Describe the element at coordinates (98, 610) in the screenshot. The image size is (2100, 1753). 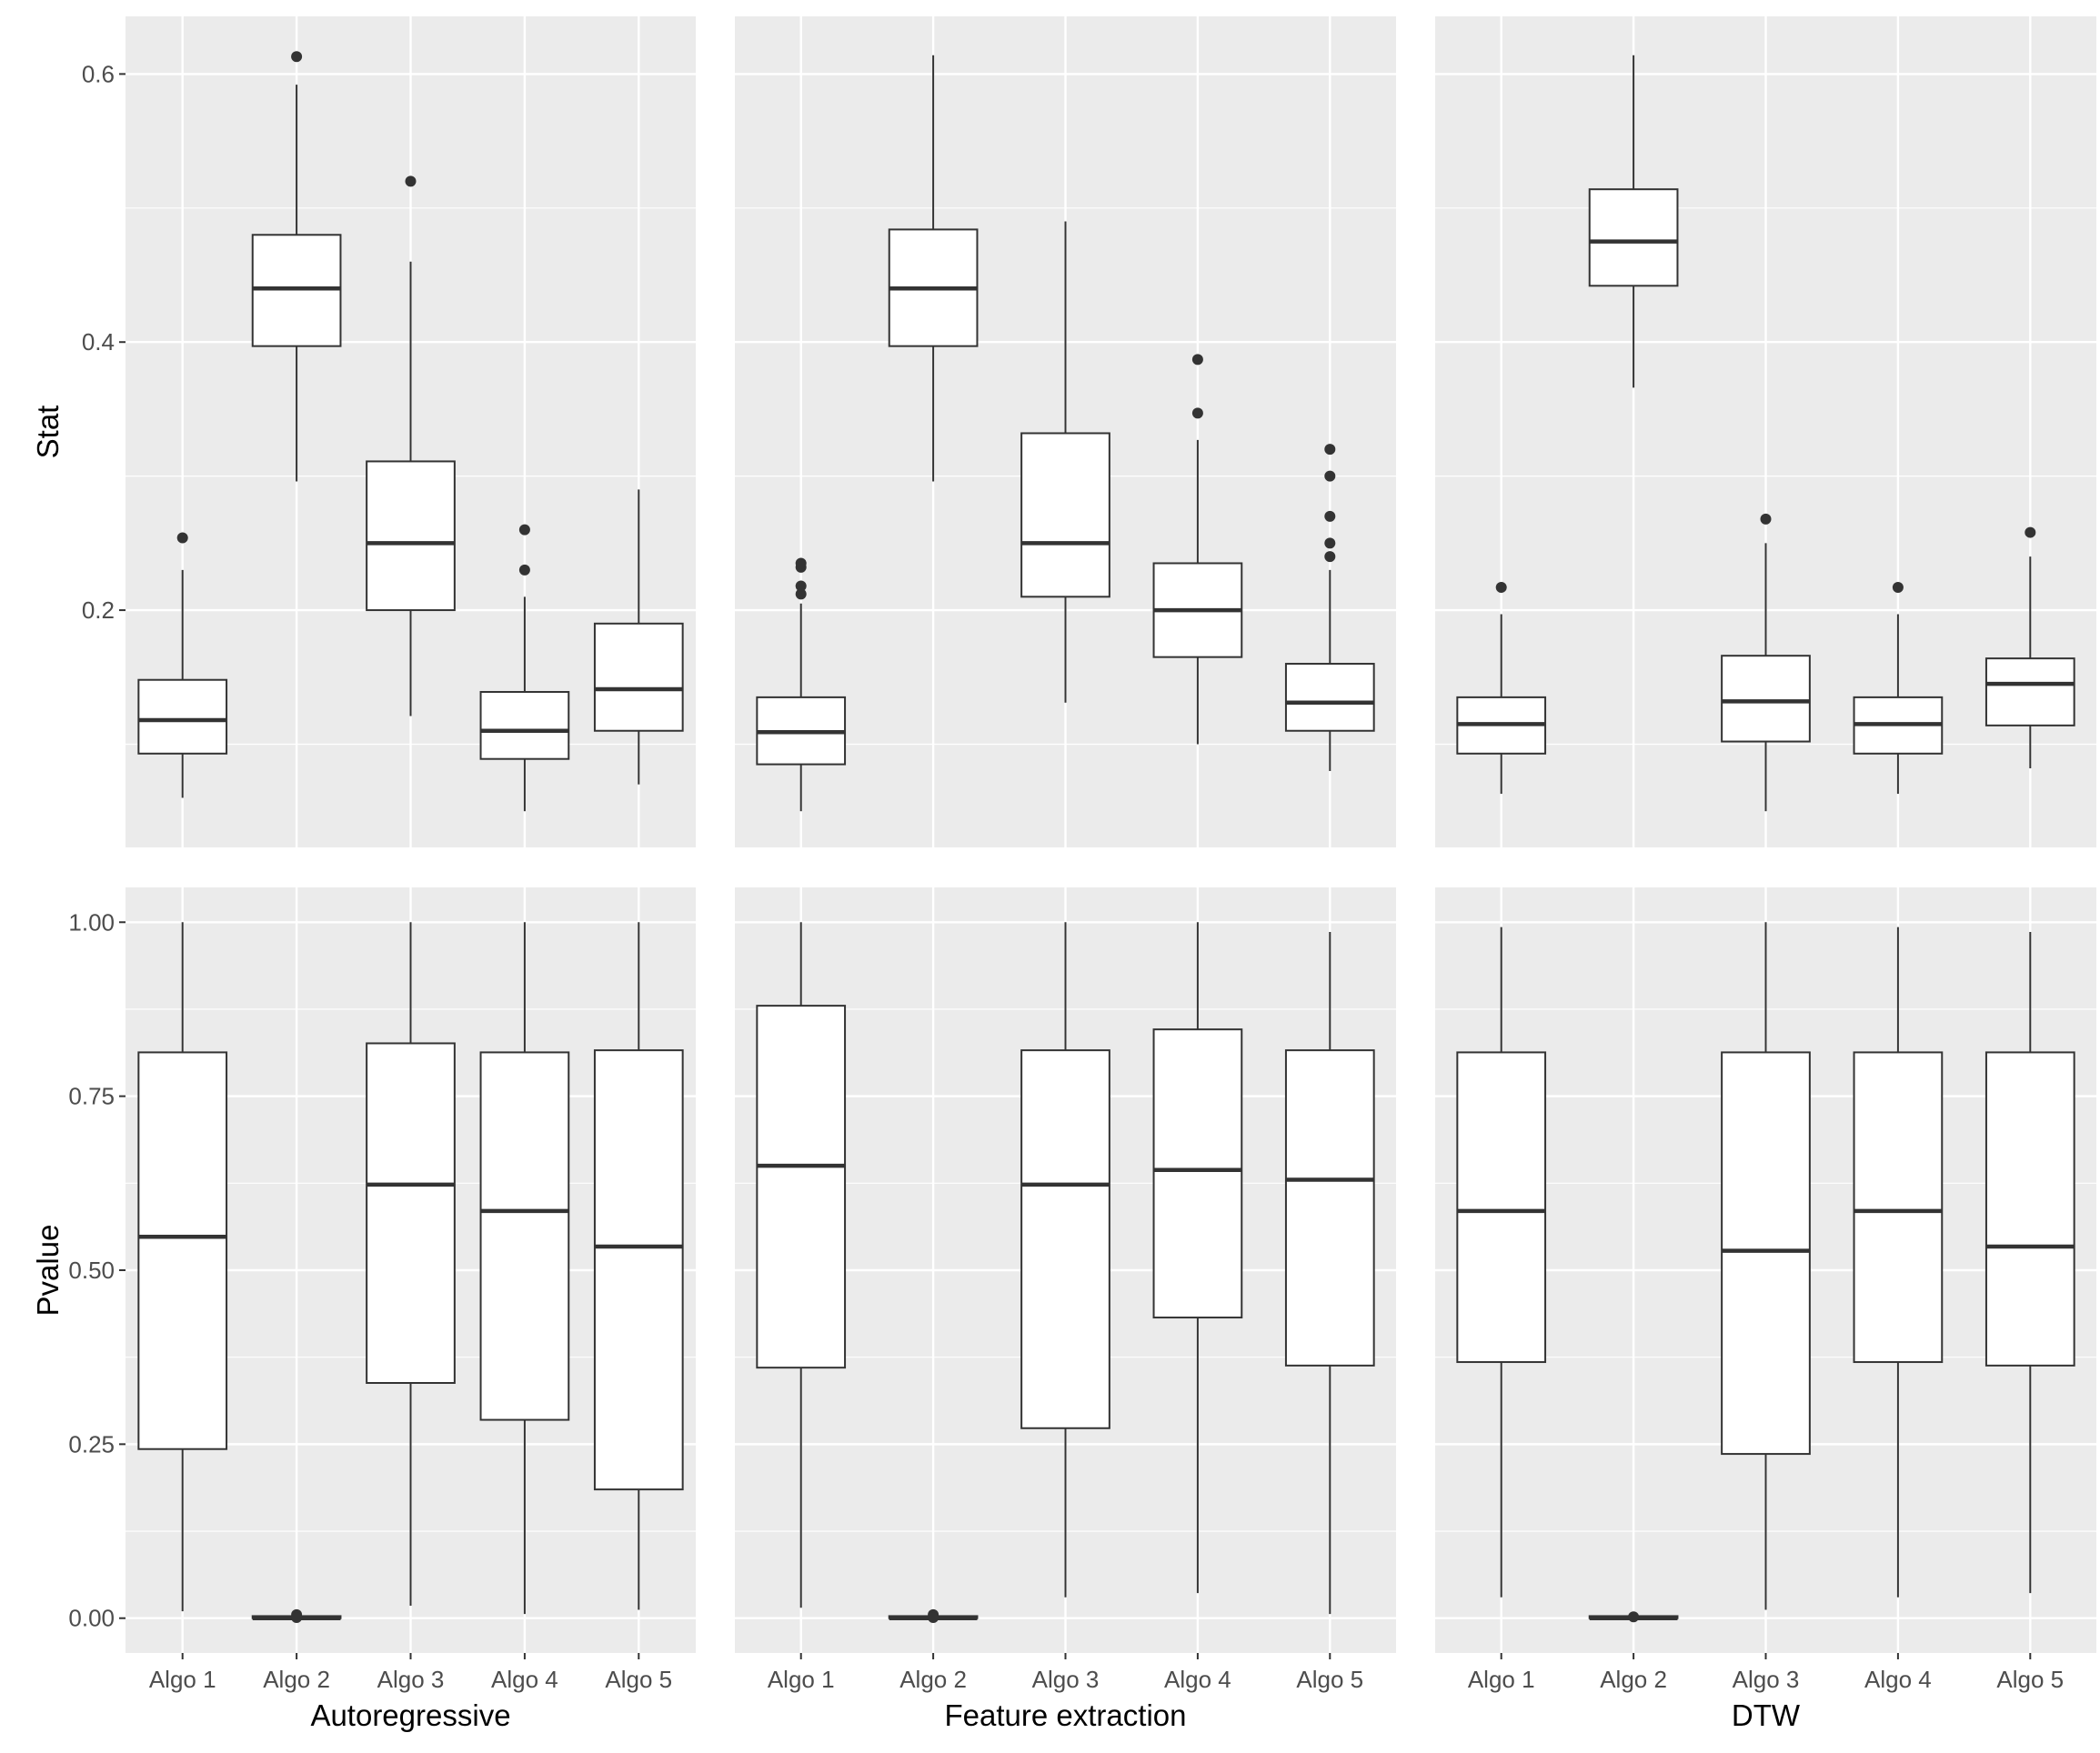
I see `y-tick-label: 0.2` at that location.